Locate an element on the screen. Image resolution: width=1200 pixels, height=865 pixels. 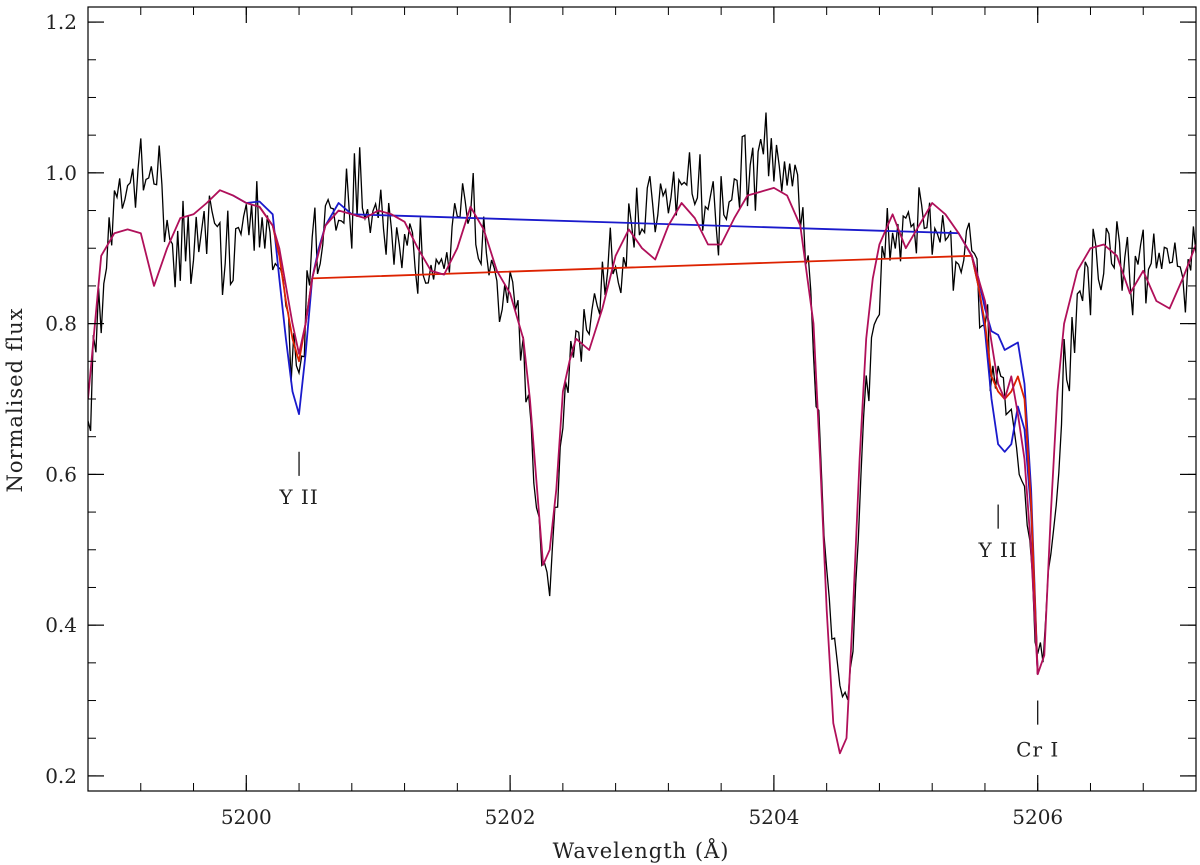
y-tick-label: 0.4 is located at coordinates (61, 625).